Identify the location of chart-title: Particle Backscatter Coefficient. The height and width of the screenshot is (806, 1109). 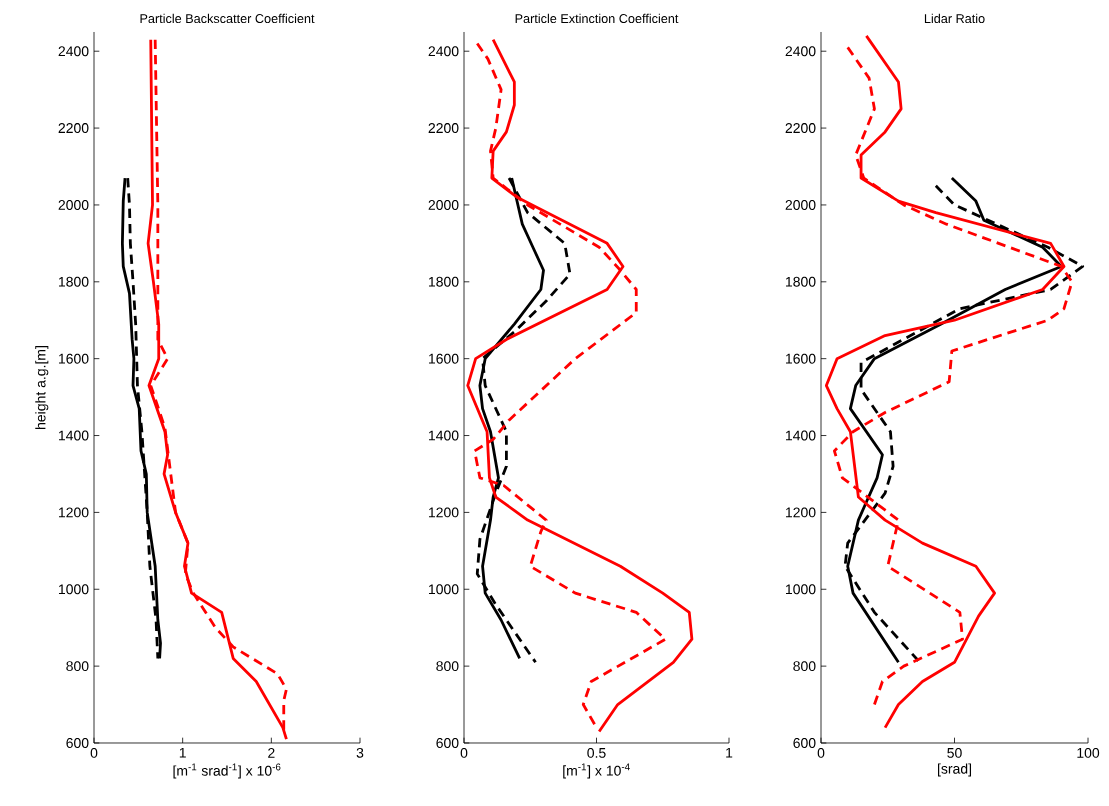
(227, 18).